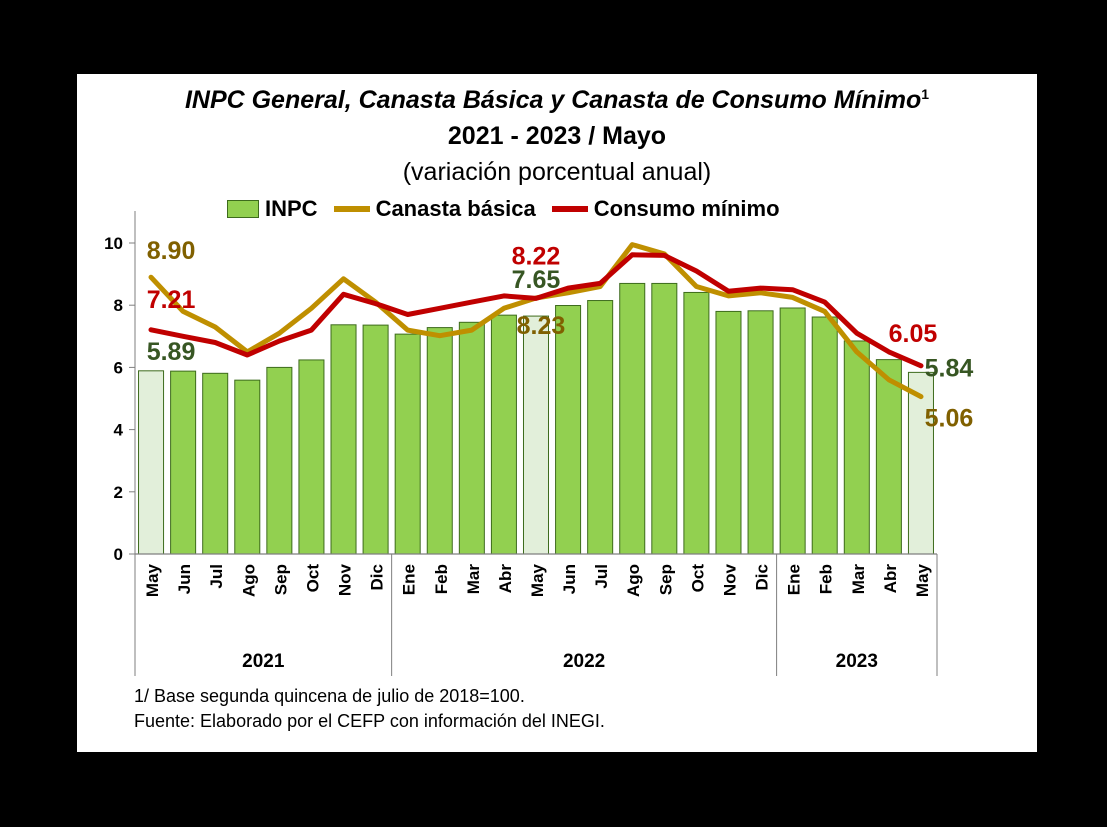 The image size is (1107, 827). I want to click on title-superscript: 1, so click(925, 94).